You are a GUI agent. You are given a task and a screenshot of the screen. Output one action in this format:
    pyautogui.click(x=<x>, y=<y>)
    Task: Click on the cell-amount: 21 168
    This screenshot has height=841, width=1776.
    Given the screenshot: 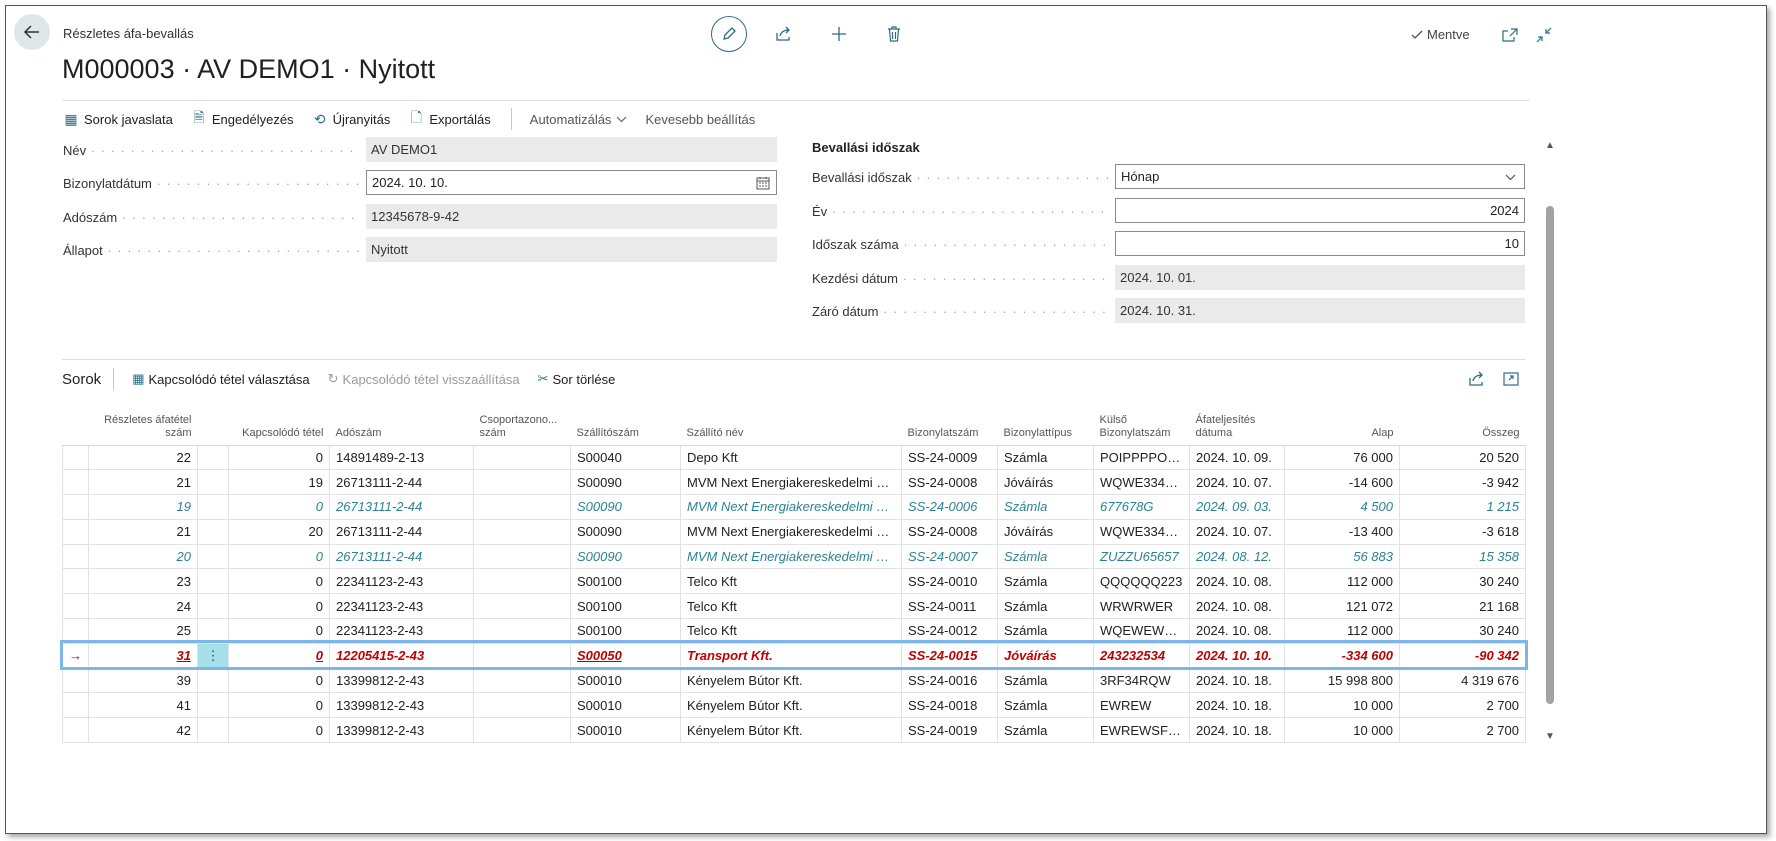 What is the action you would take?
    pyautogui.click(x=1462, y=606)
    